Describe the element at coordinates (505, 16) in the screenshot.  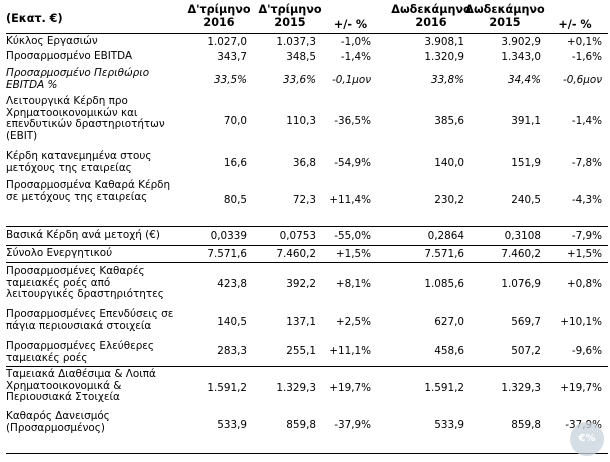
I see `header-12m-2015: Δωδεκάμηνο 2015` at that location.